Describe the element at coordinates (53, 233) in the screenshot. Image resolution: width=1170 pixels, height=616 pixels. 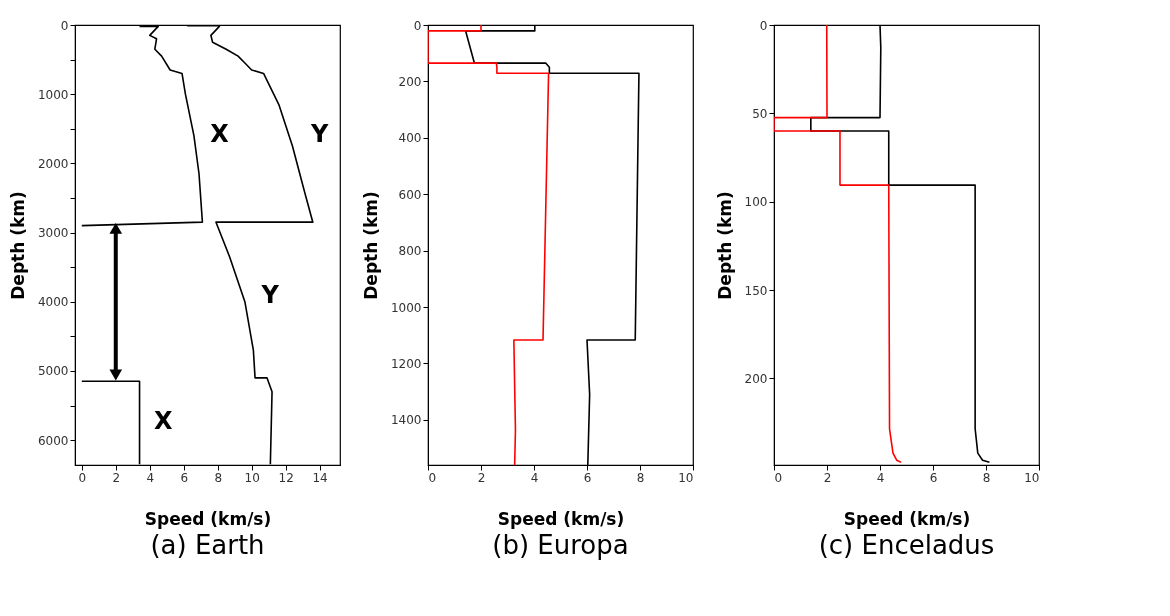
I see `y-tick-label: 3000` at that location.